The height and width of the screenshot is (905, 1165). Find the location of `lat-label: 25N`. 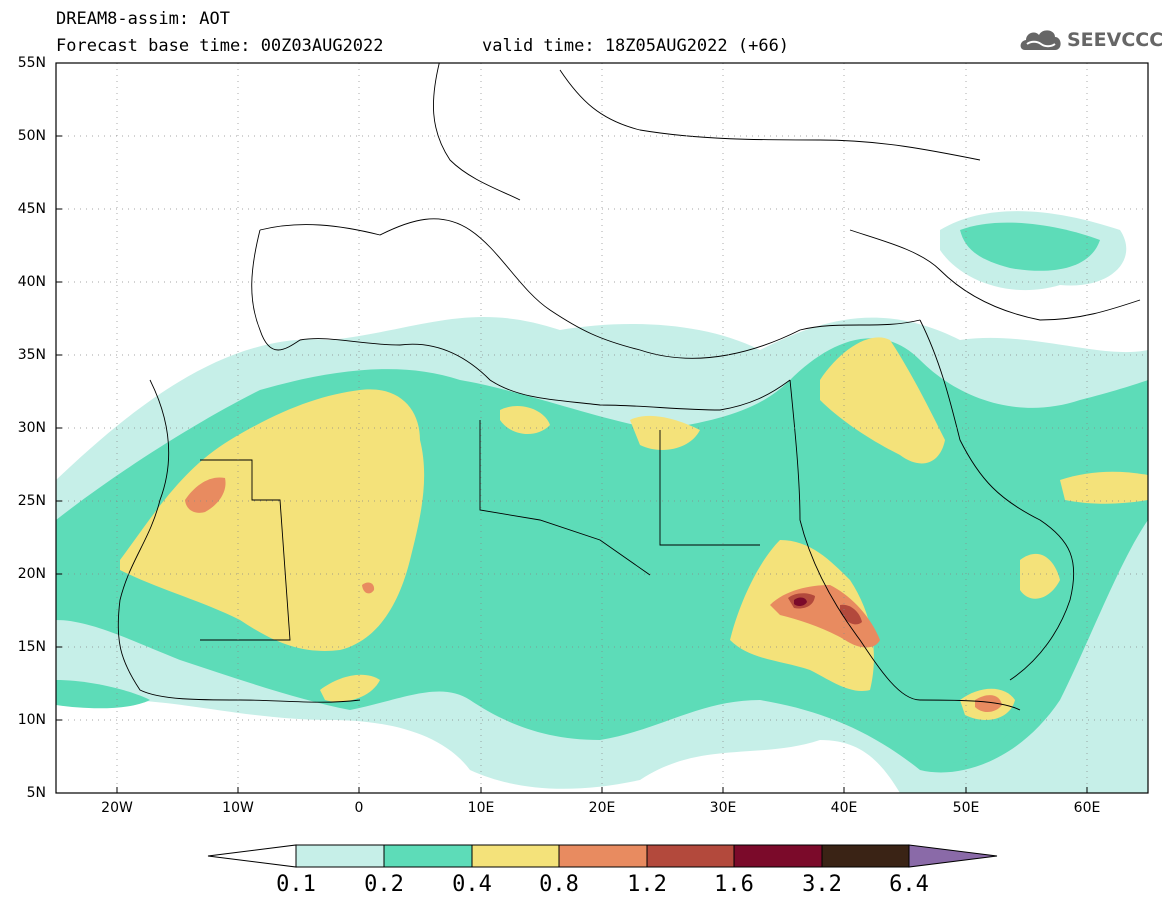

lat-label: 25N is located at coordinates (31, 501).